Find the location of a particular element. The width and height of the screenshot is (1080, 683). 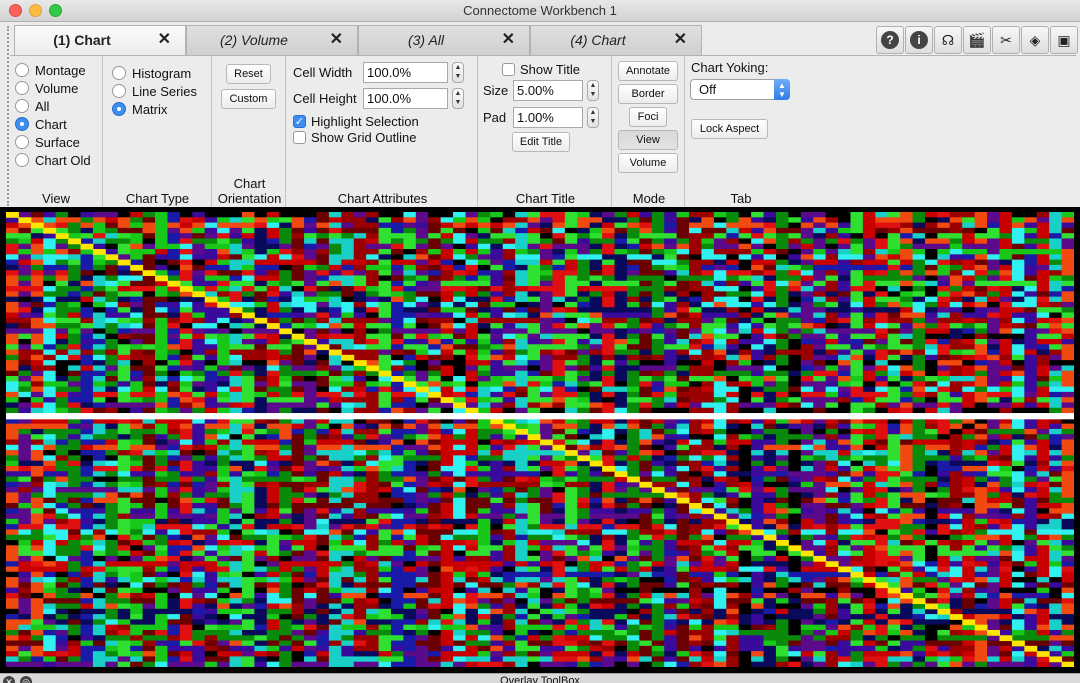

title-pad-stepper: ▲ ▼ is located at coordinates (593, 117).